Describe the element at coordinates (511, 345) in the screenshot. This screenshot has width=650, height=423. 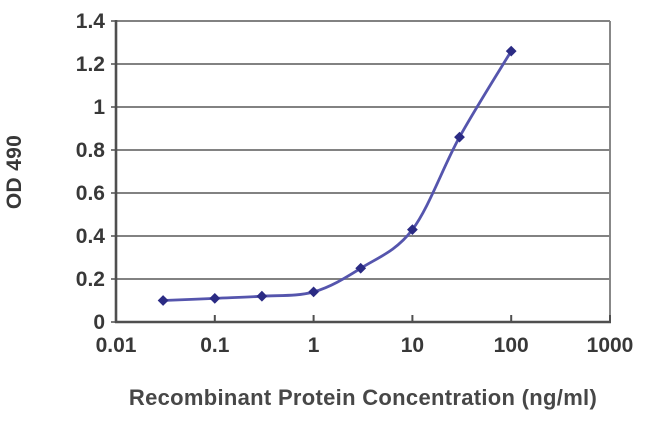
I see `x-tick-label: 100` at that location.